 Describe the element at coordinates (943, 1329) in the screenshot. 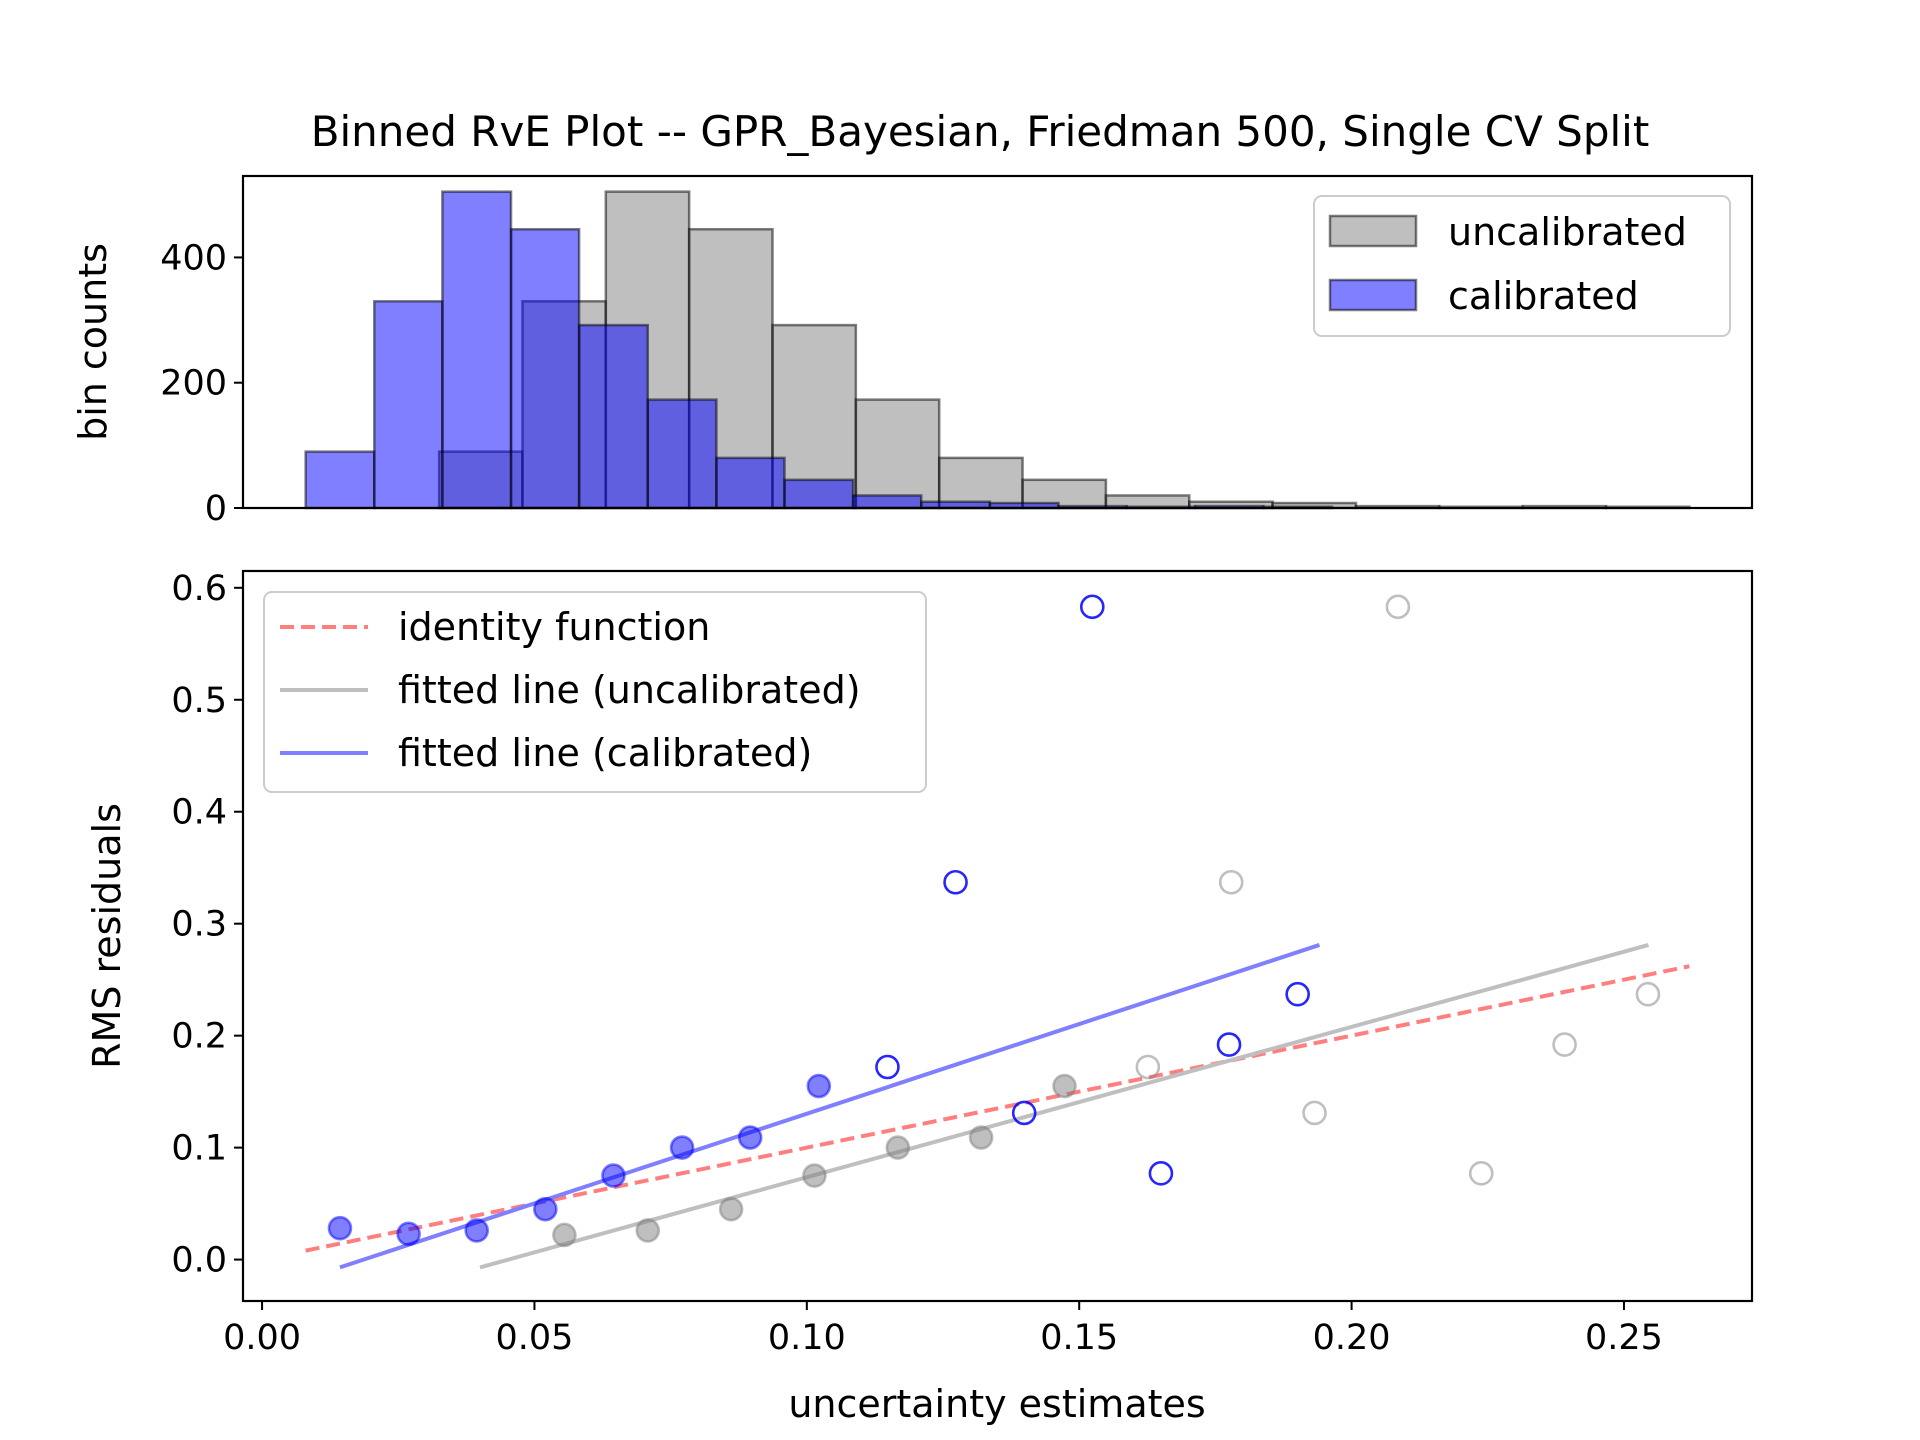

I see `rve-x-ticks: 0.00 0.05 0.10 0.15 0.20 0.25` at that location.